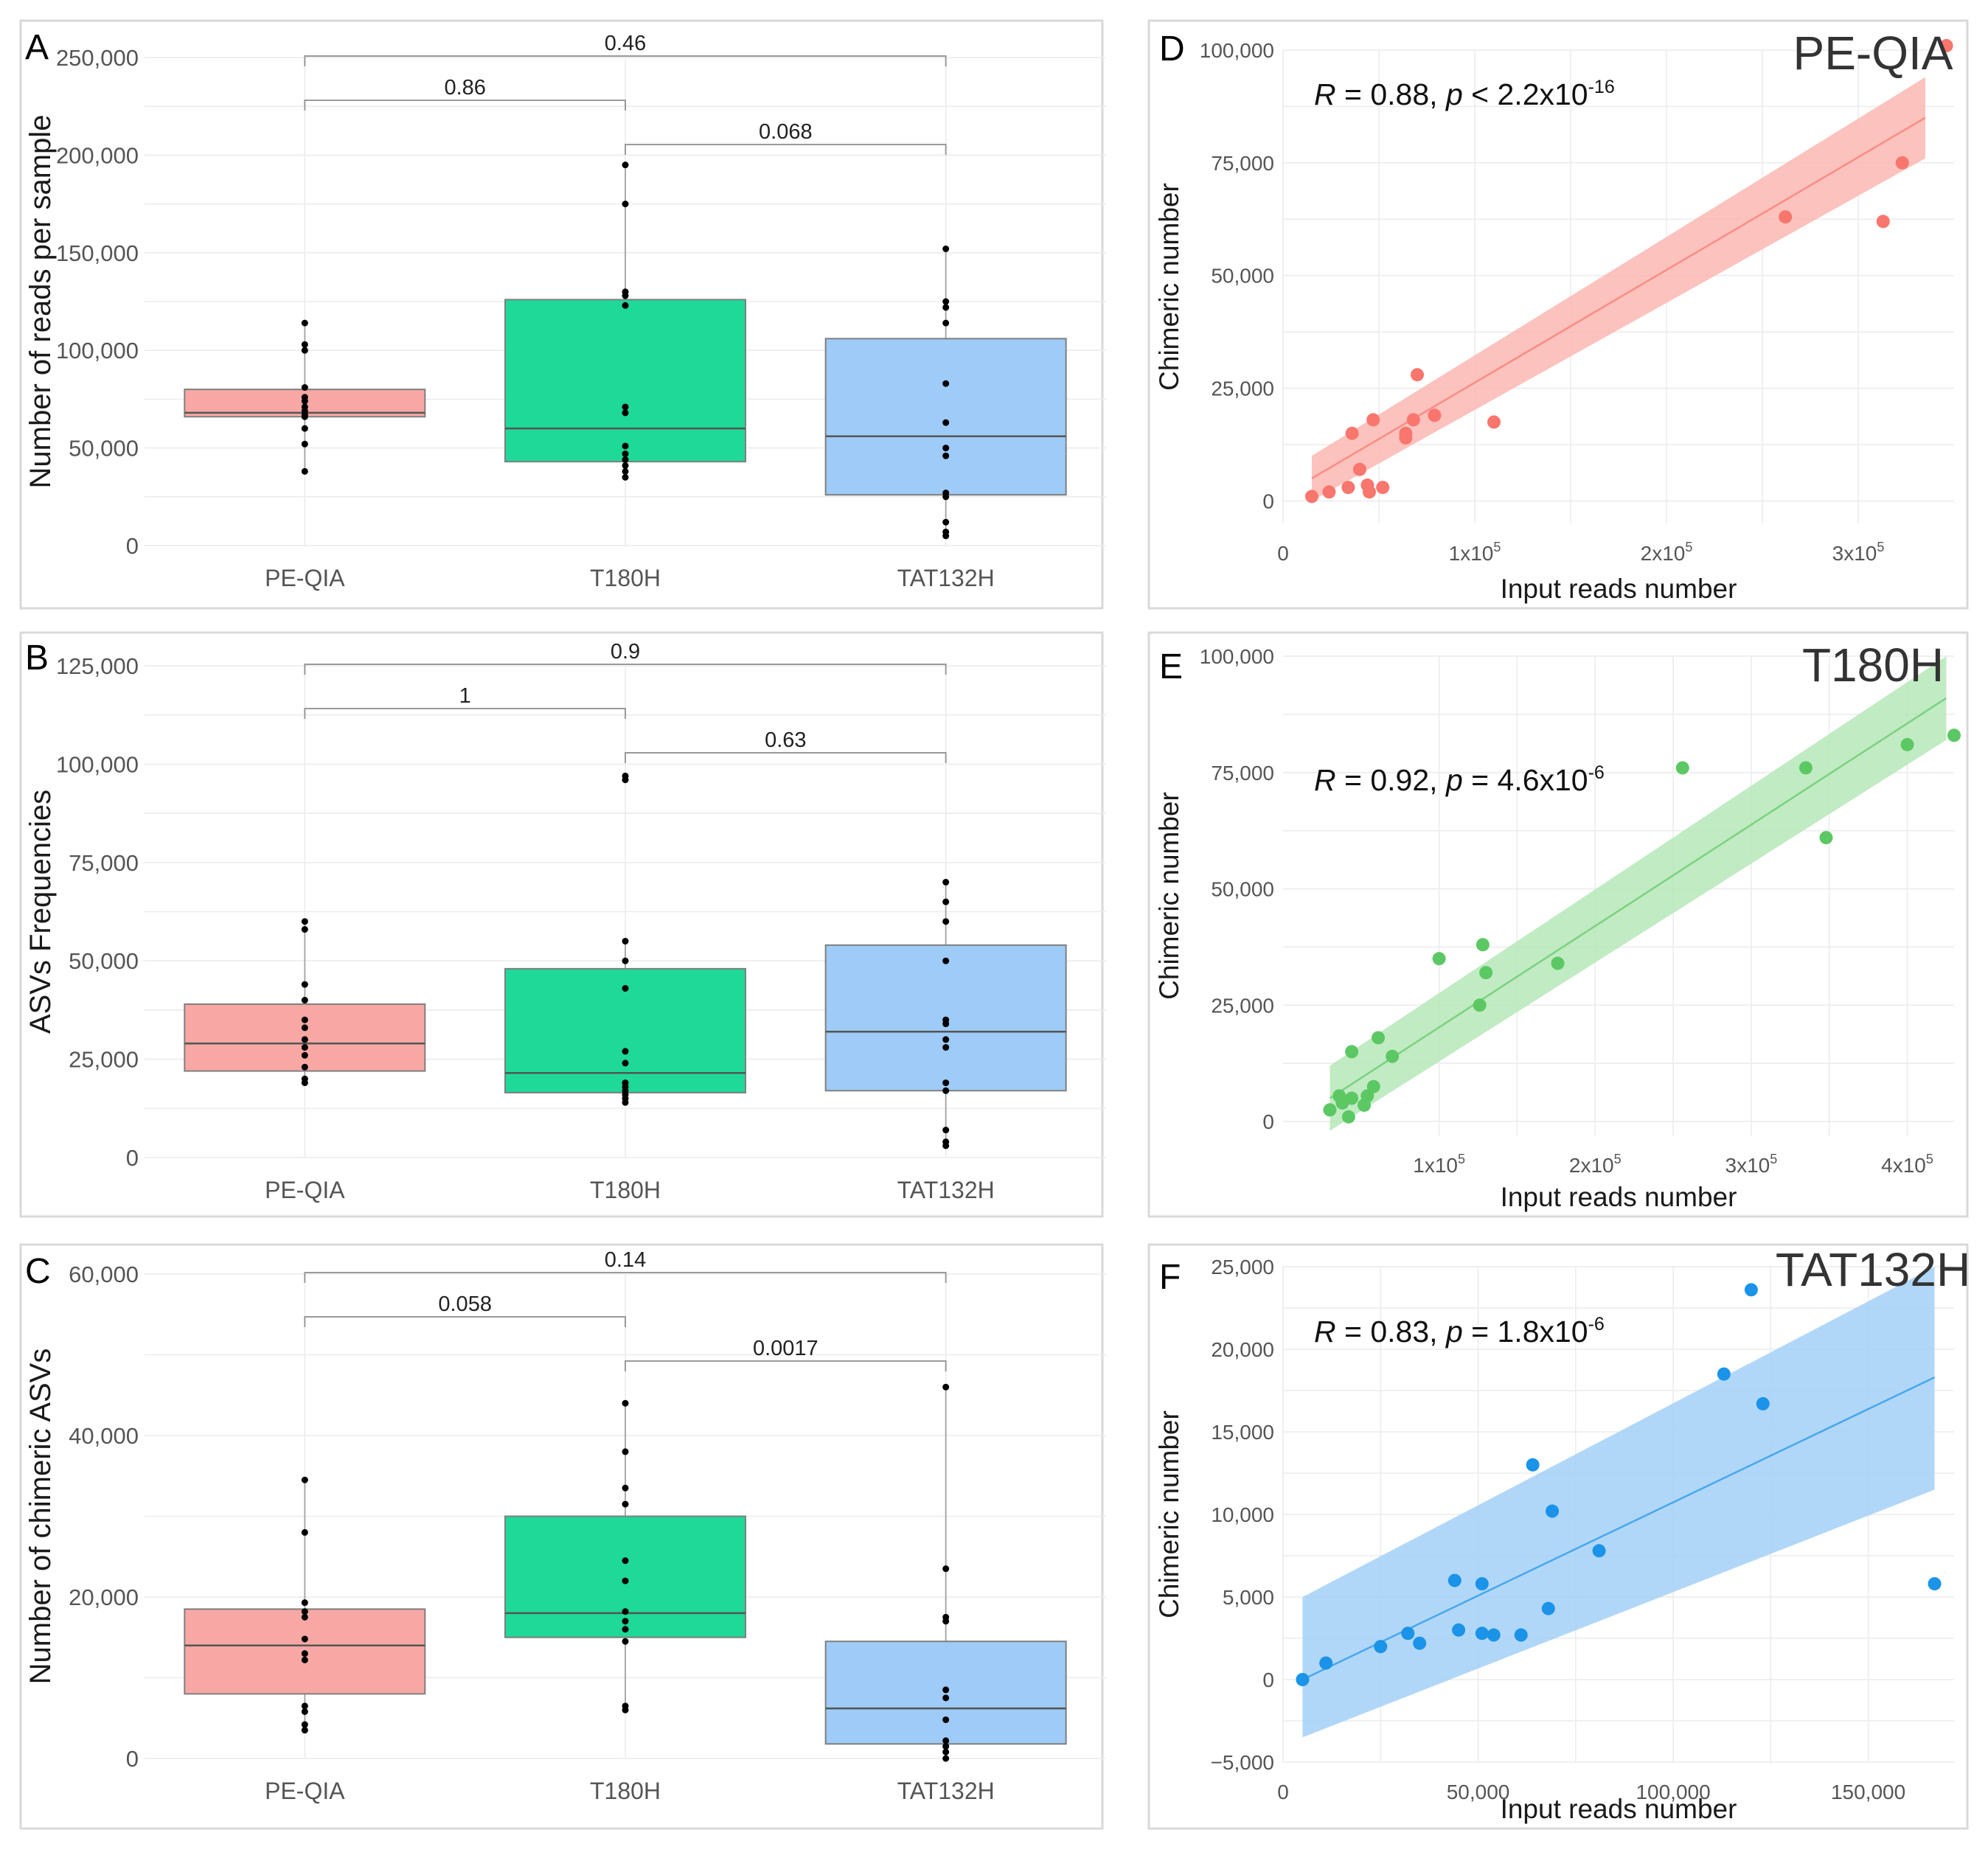 Image resolution: width=1988 pixels, height=1858 pixels. What do you see at coordinates (38, 1271) in the screenshot?
I see `panel-letter: C` at bounding box center [38, 1271].